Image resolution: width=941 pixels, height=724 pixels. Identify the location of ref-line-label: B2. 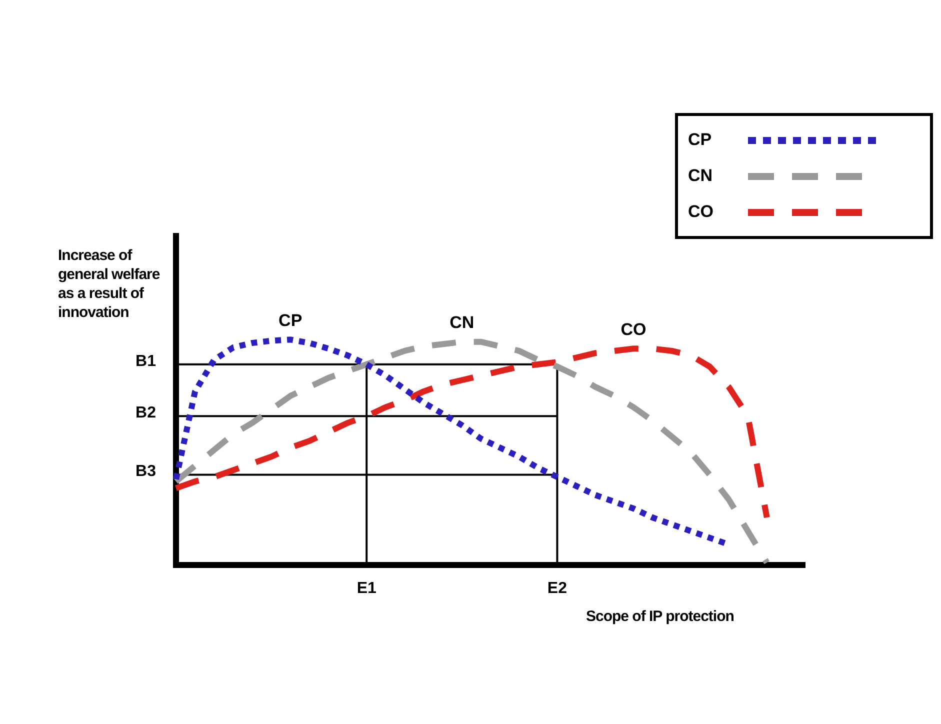
(146, 413).